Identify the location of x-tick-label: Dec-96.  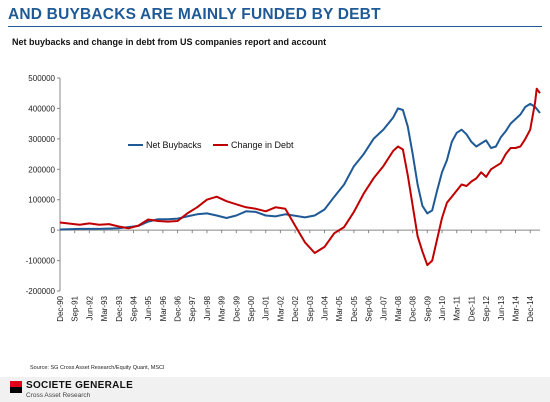
(178, 308).